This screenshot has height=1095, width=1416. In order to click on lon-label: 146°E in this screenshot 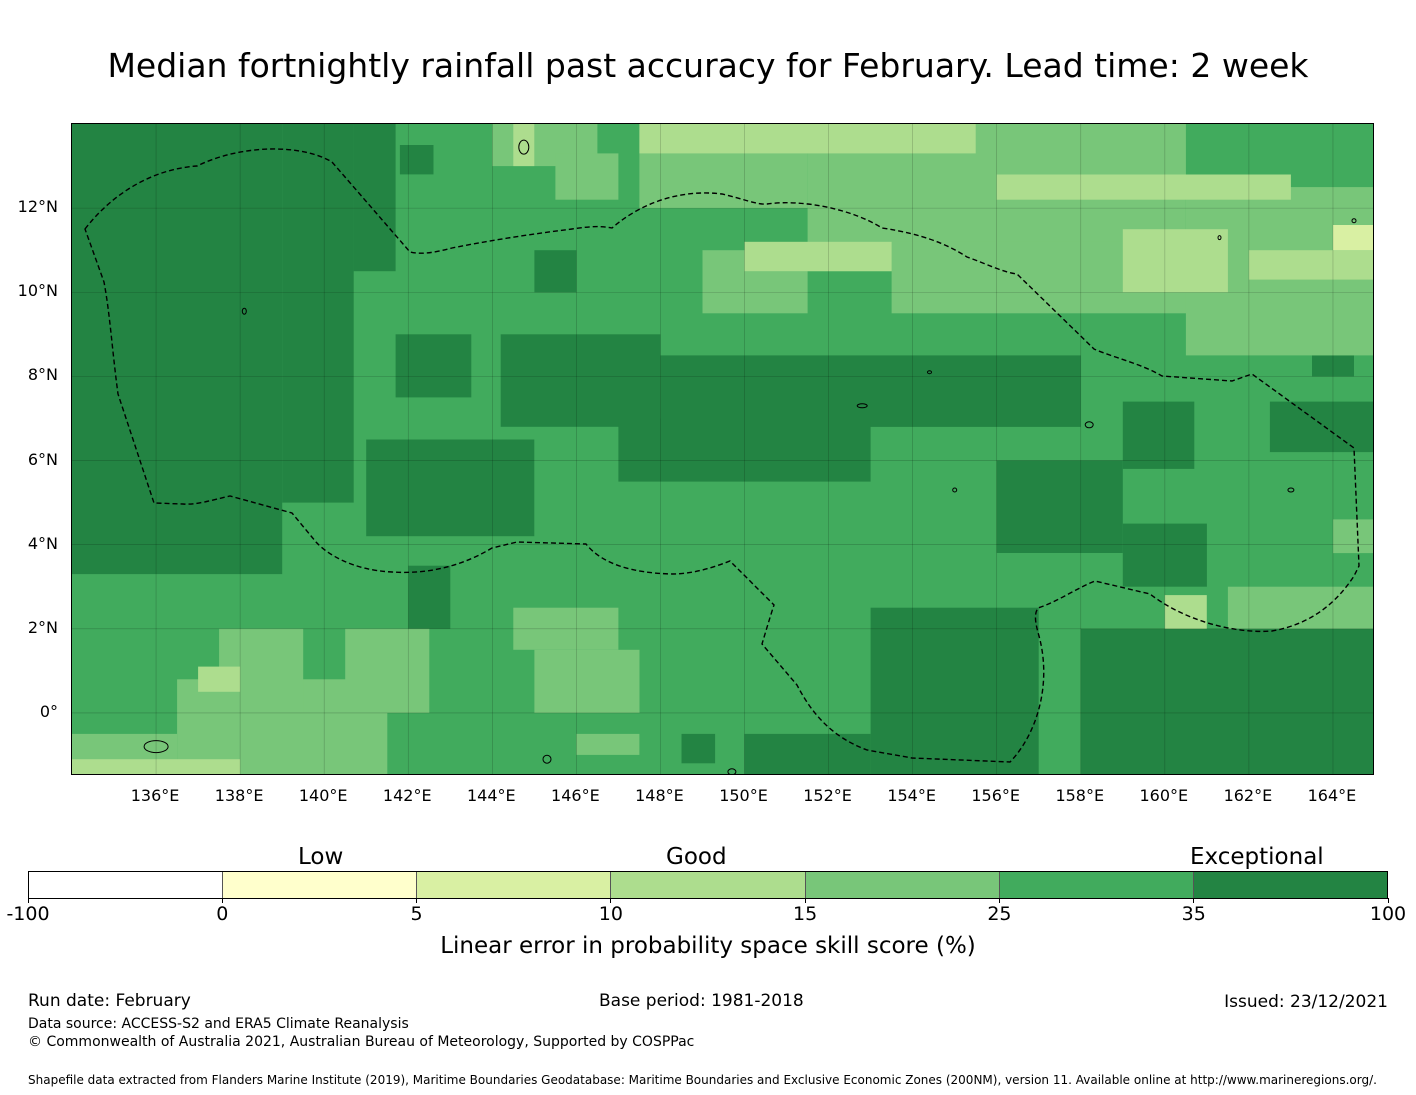, I will do `click(575, 795)`.